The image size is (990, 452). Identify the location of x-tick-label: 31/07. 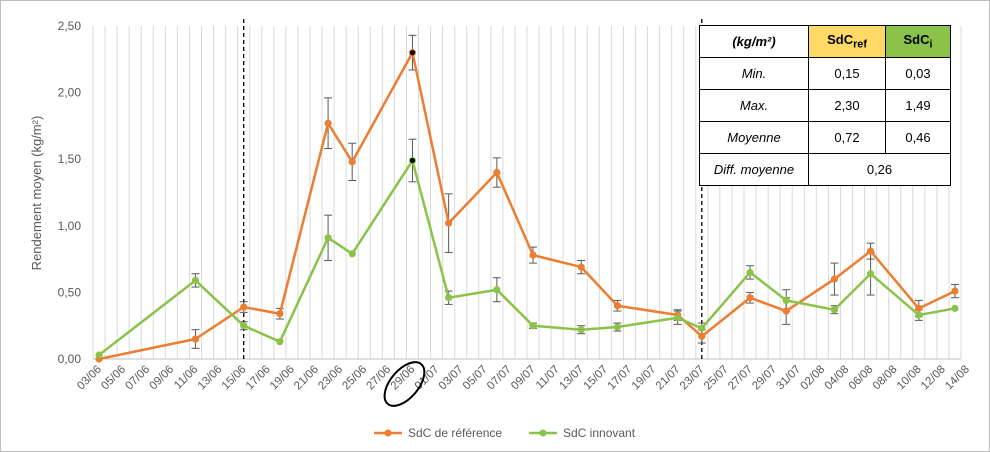
(788, 377).